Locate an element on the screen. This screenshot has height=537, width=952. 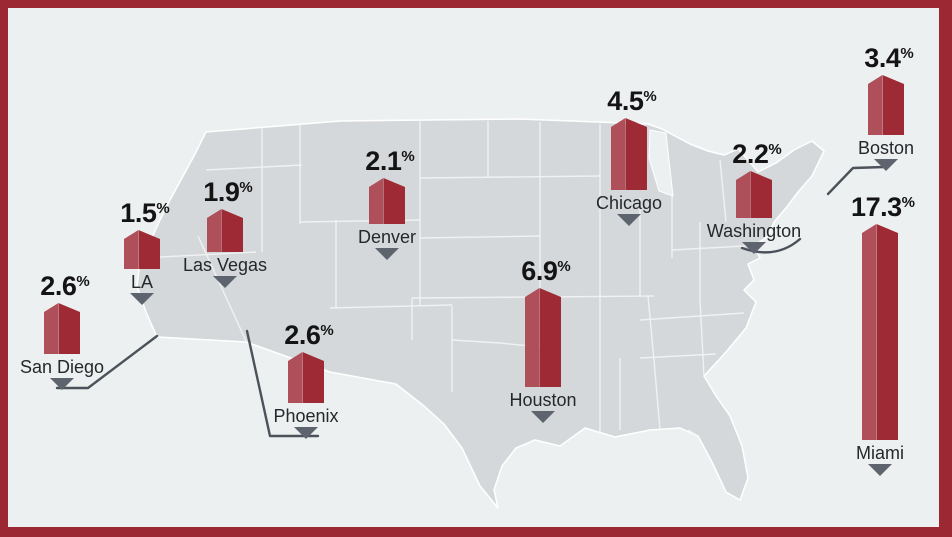
value-label: 6.9% is located at coordinates (545, 269).